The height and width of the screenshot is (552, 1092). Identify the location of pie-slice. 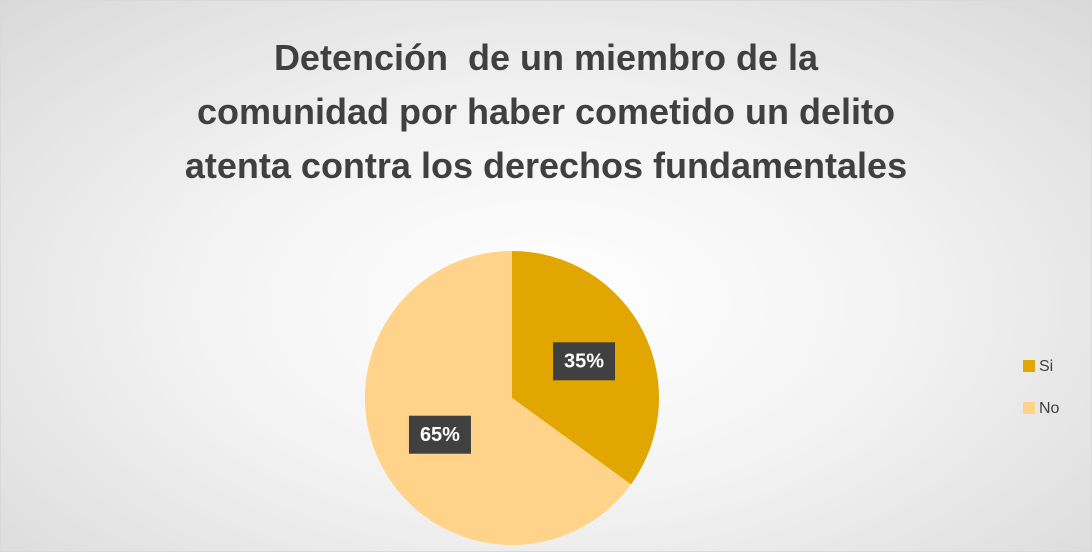
(497, 398).